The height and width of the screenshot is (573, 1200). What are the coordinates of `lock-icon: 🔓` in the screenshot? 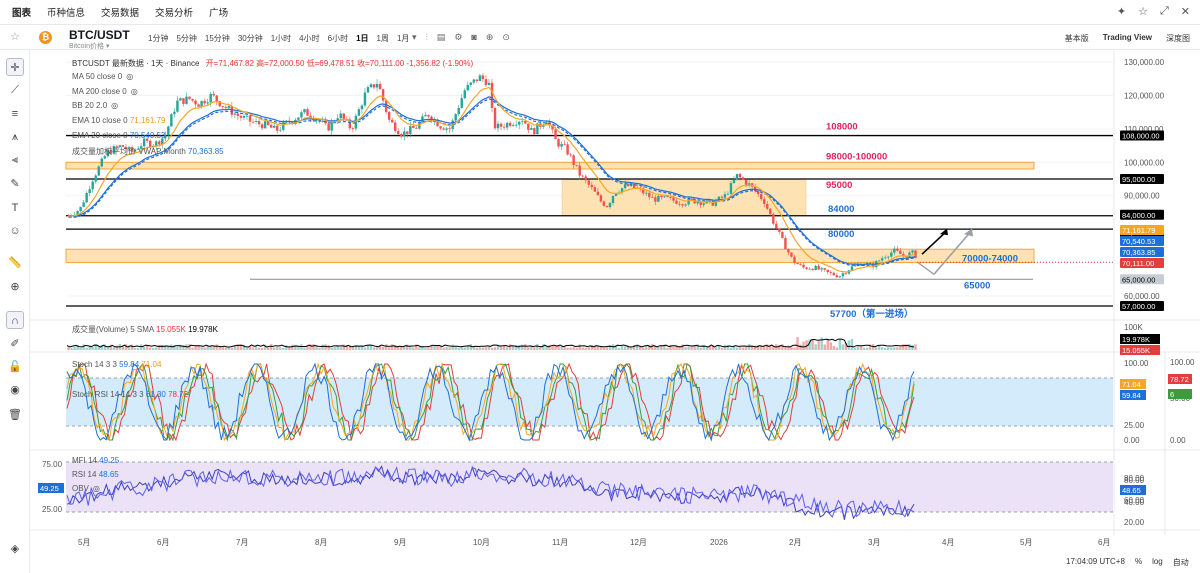 It's located at (15, 367).